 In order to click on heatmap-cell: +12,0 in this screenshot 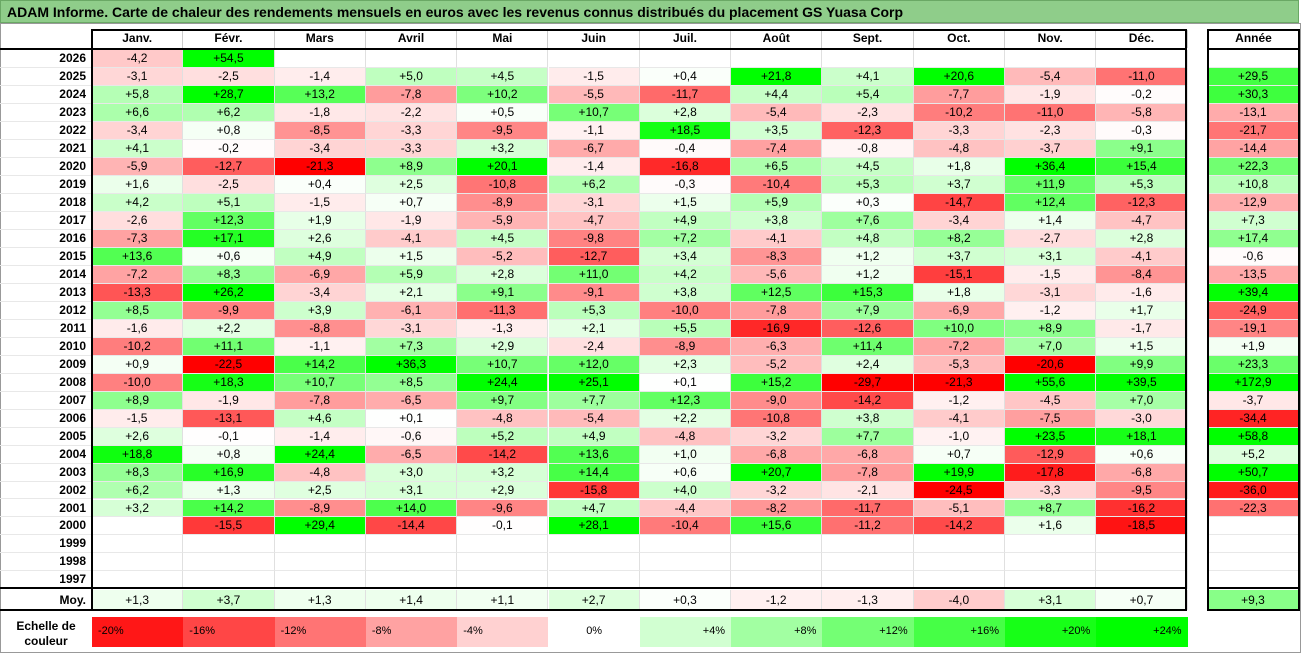, I will do `click(594, 364)`.